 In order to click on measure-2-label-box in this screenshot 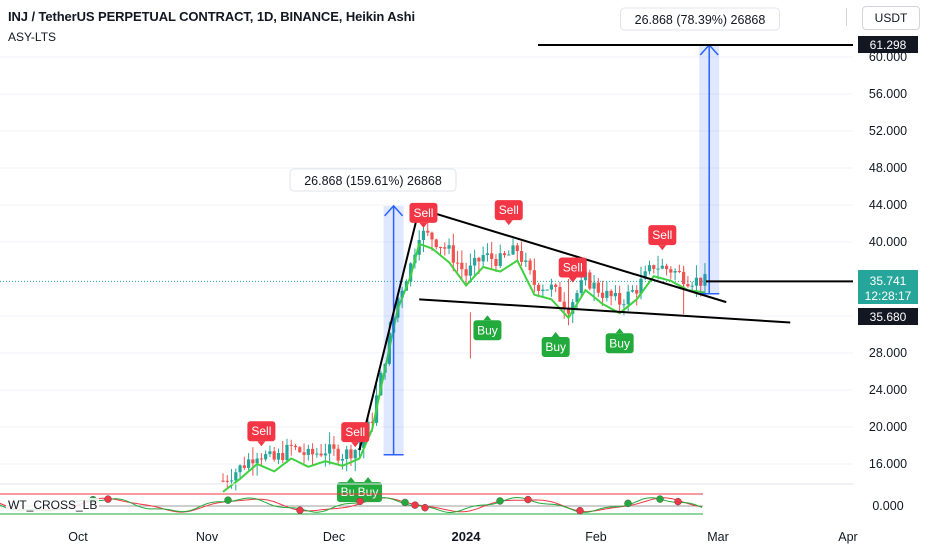, I will do `click(700, 19)`.